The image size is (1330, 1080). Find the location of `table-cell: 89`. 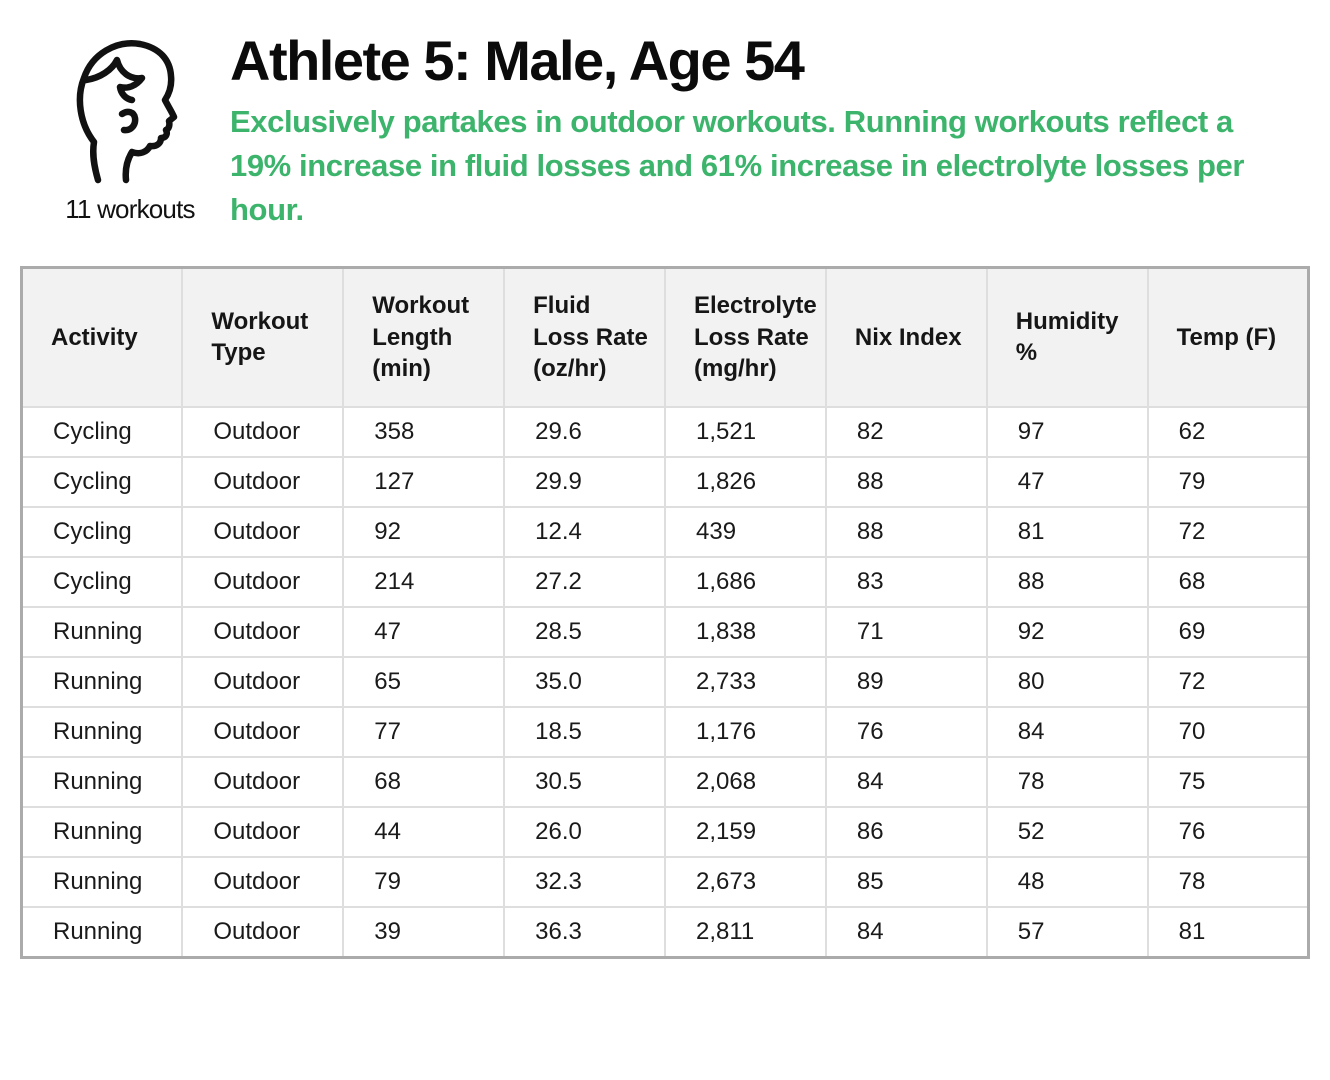

table-cell: 89 is located at coordinates (906, 682).